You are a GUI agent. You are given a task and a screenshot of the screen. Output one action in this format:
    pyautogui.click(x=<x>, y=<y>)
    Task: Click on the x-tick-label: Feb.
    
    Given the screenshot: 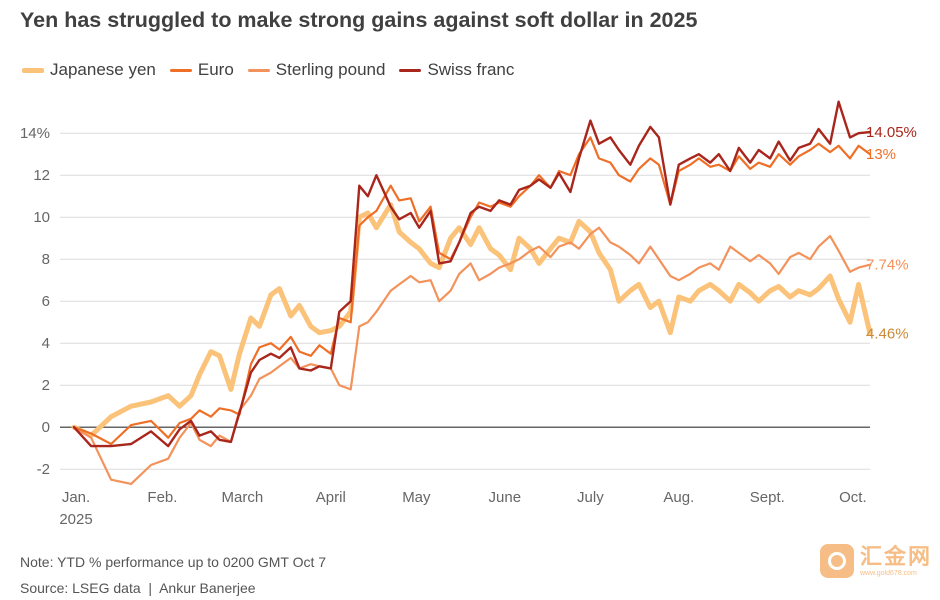 What is the action you would take?
    pyautogui.click(x=162, y=497)
    